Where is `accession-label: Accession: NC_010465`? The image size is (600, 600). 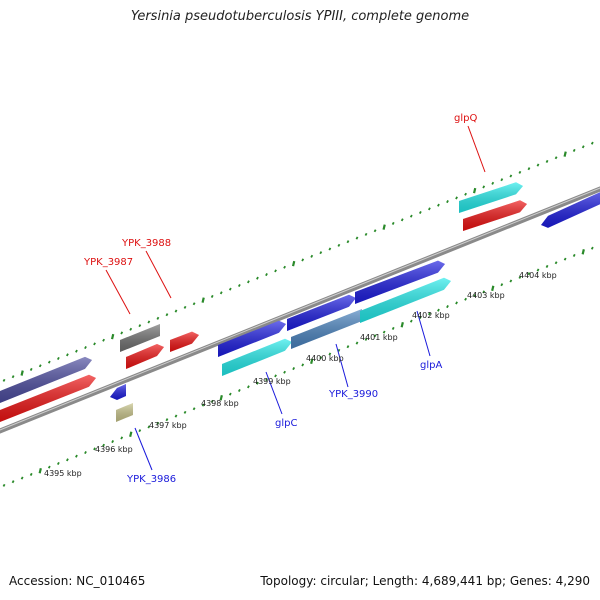 accession-label: Accession: NC_010465 is located at coordinates (77, 581).